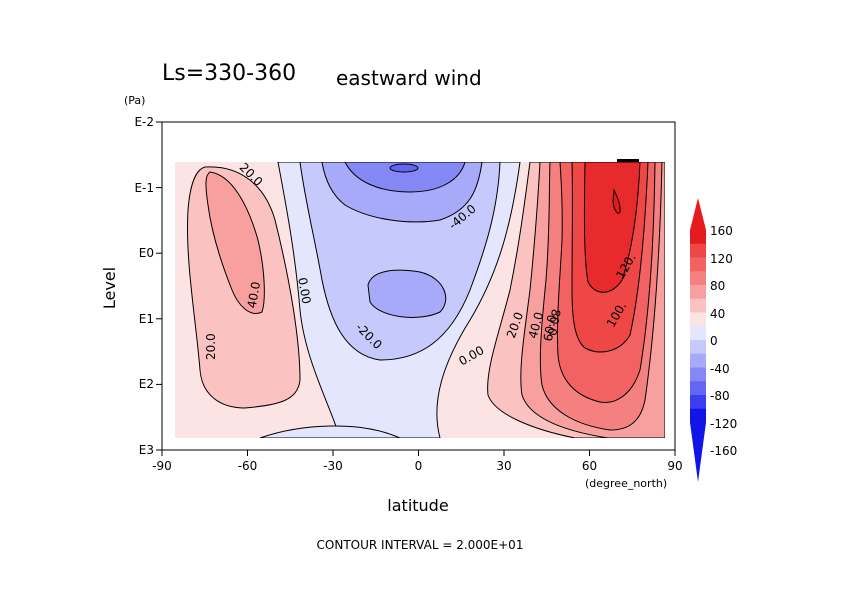  I want to click on contour-label: 20.0, so click(211, 346).